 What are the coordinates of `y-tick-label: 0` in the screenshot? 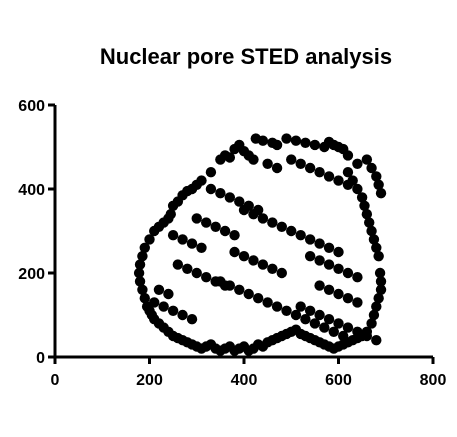 It's located at (40, 358).